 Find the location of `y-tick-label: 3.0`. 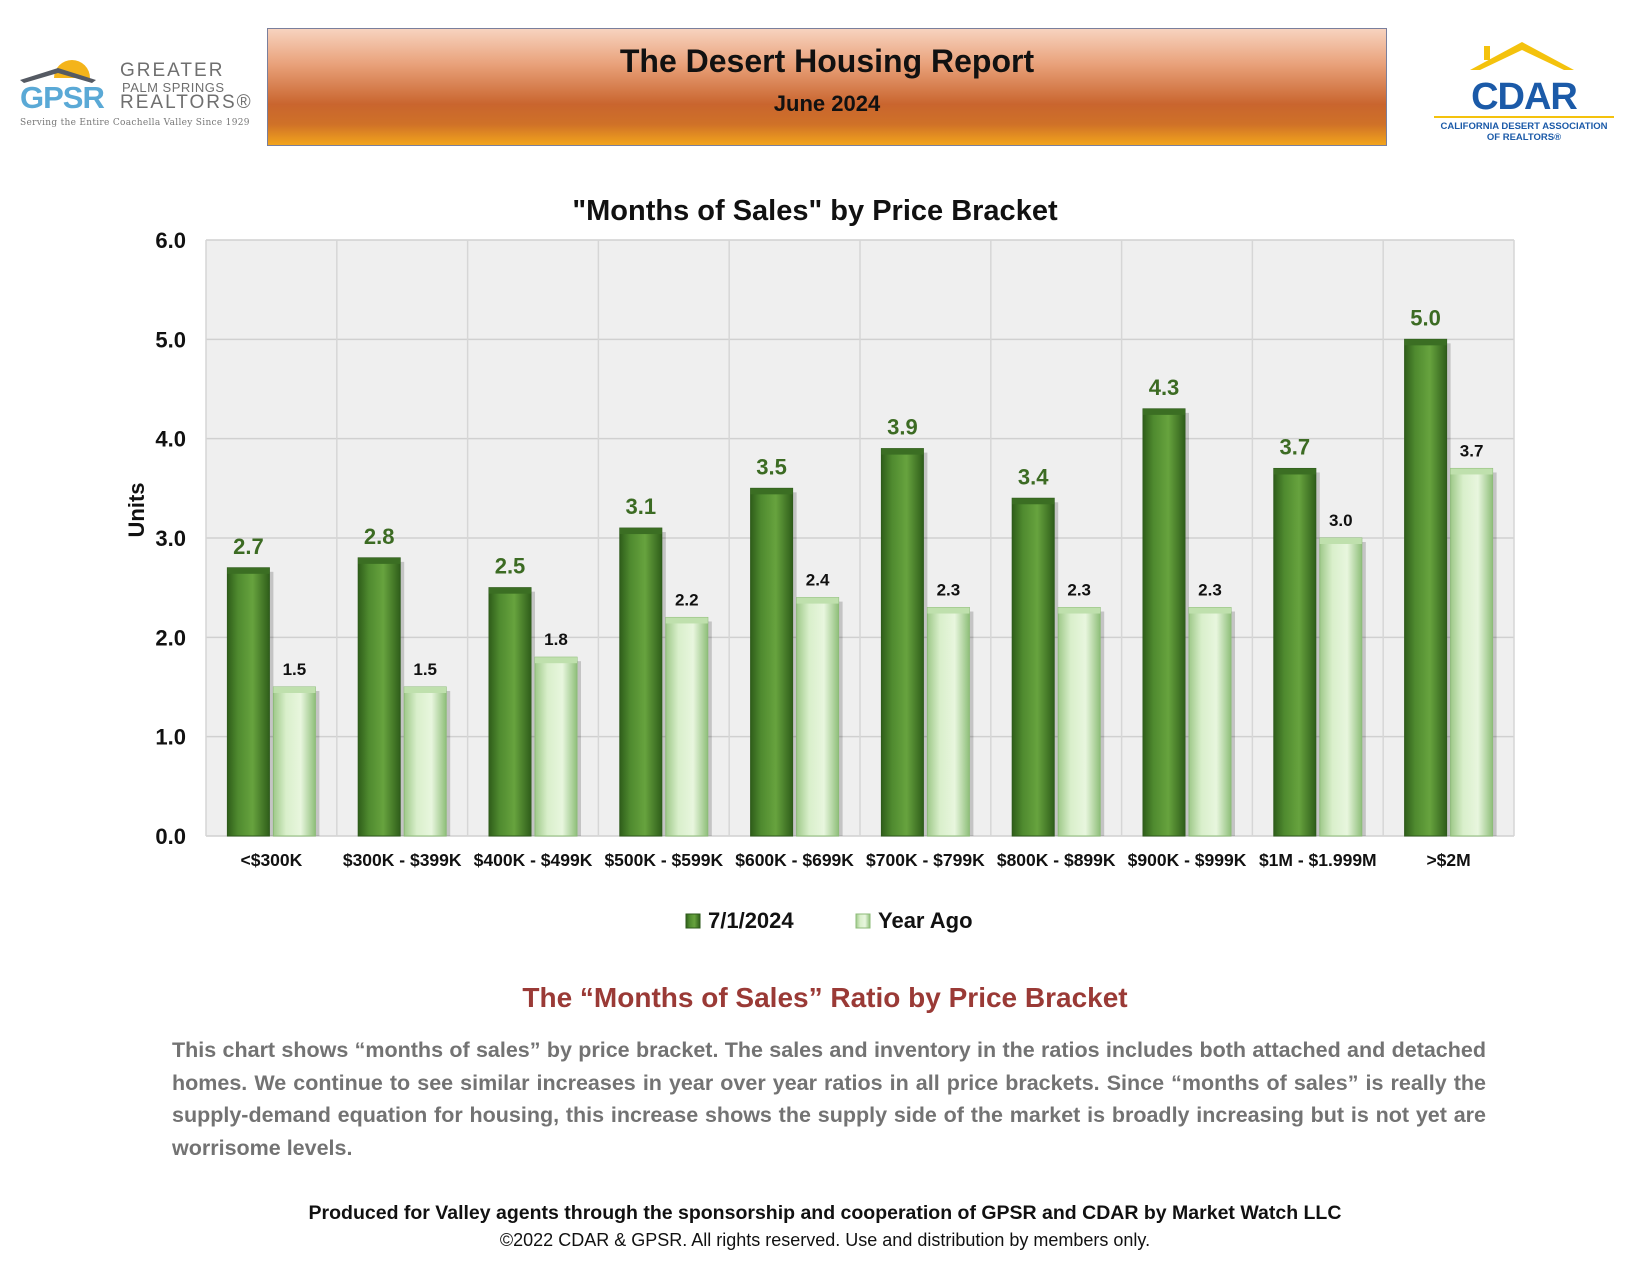

y-tick-label: 3.0 is located at coordinates (170, 538).